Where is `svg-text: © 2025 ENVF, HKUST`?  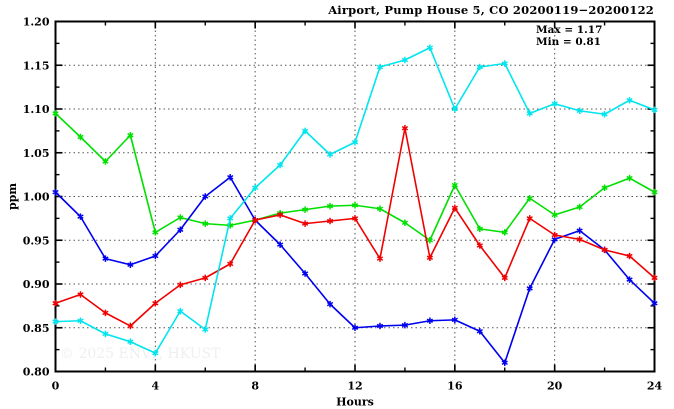
svg-text: © 2025 ENVF, HKUST is located at coordinates (140, 354).